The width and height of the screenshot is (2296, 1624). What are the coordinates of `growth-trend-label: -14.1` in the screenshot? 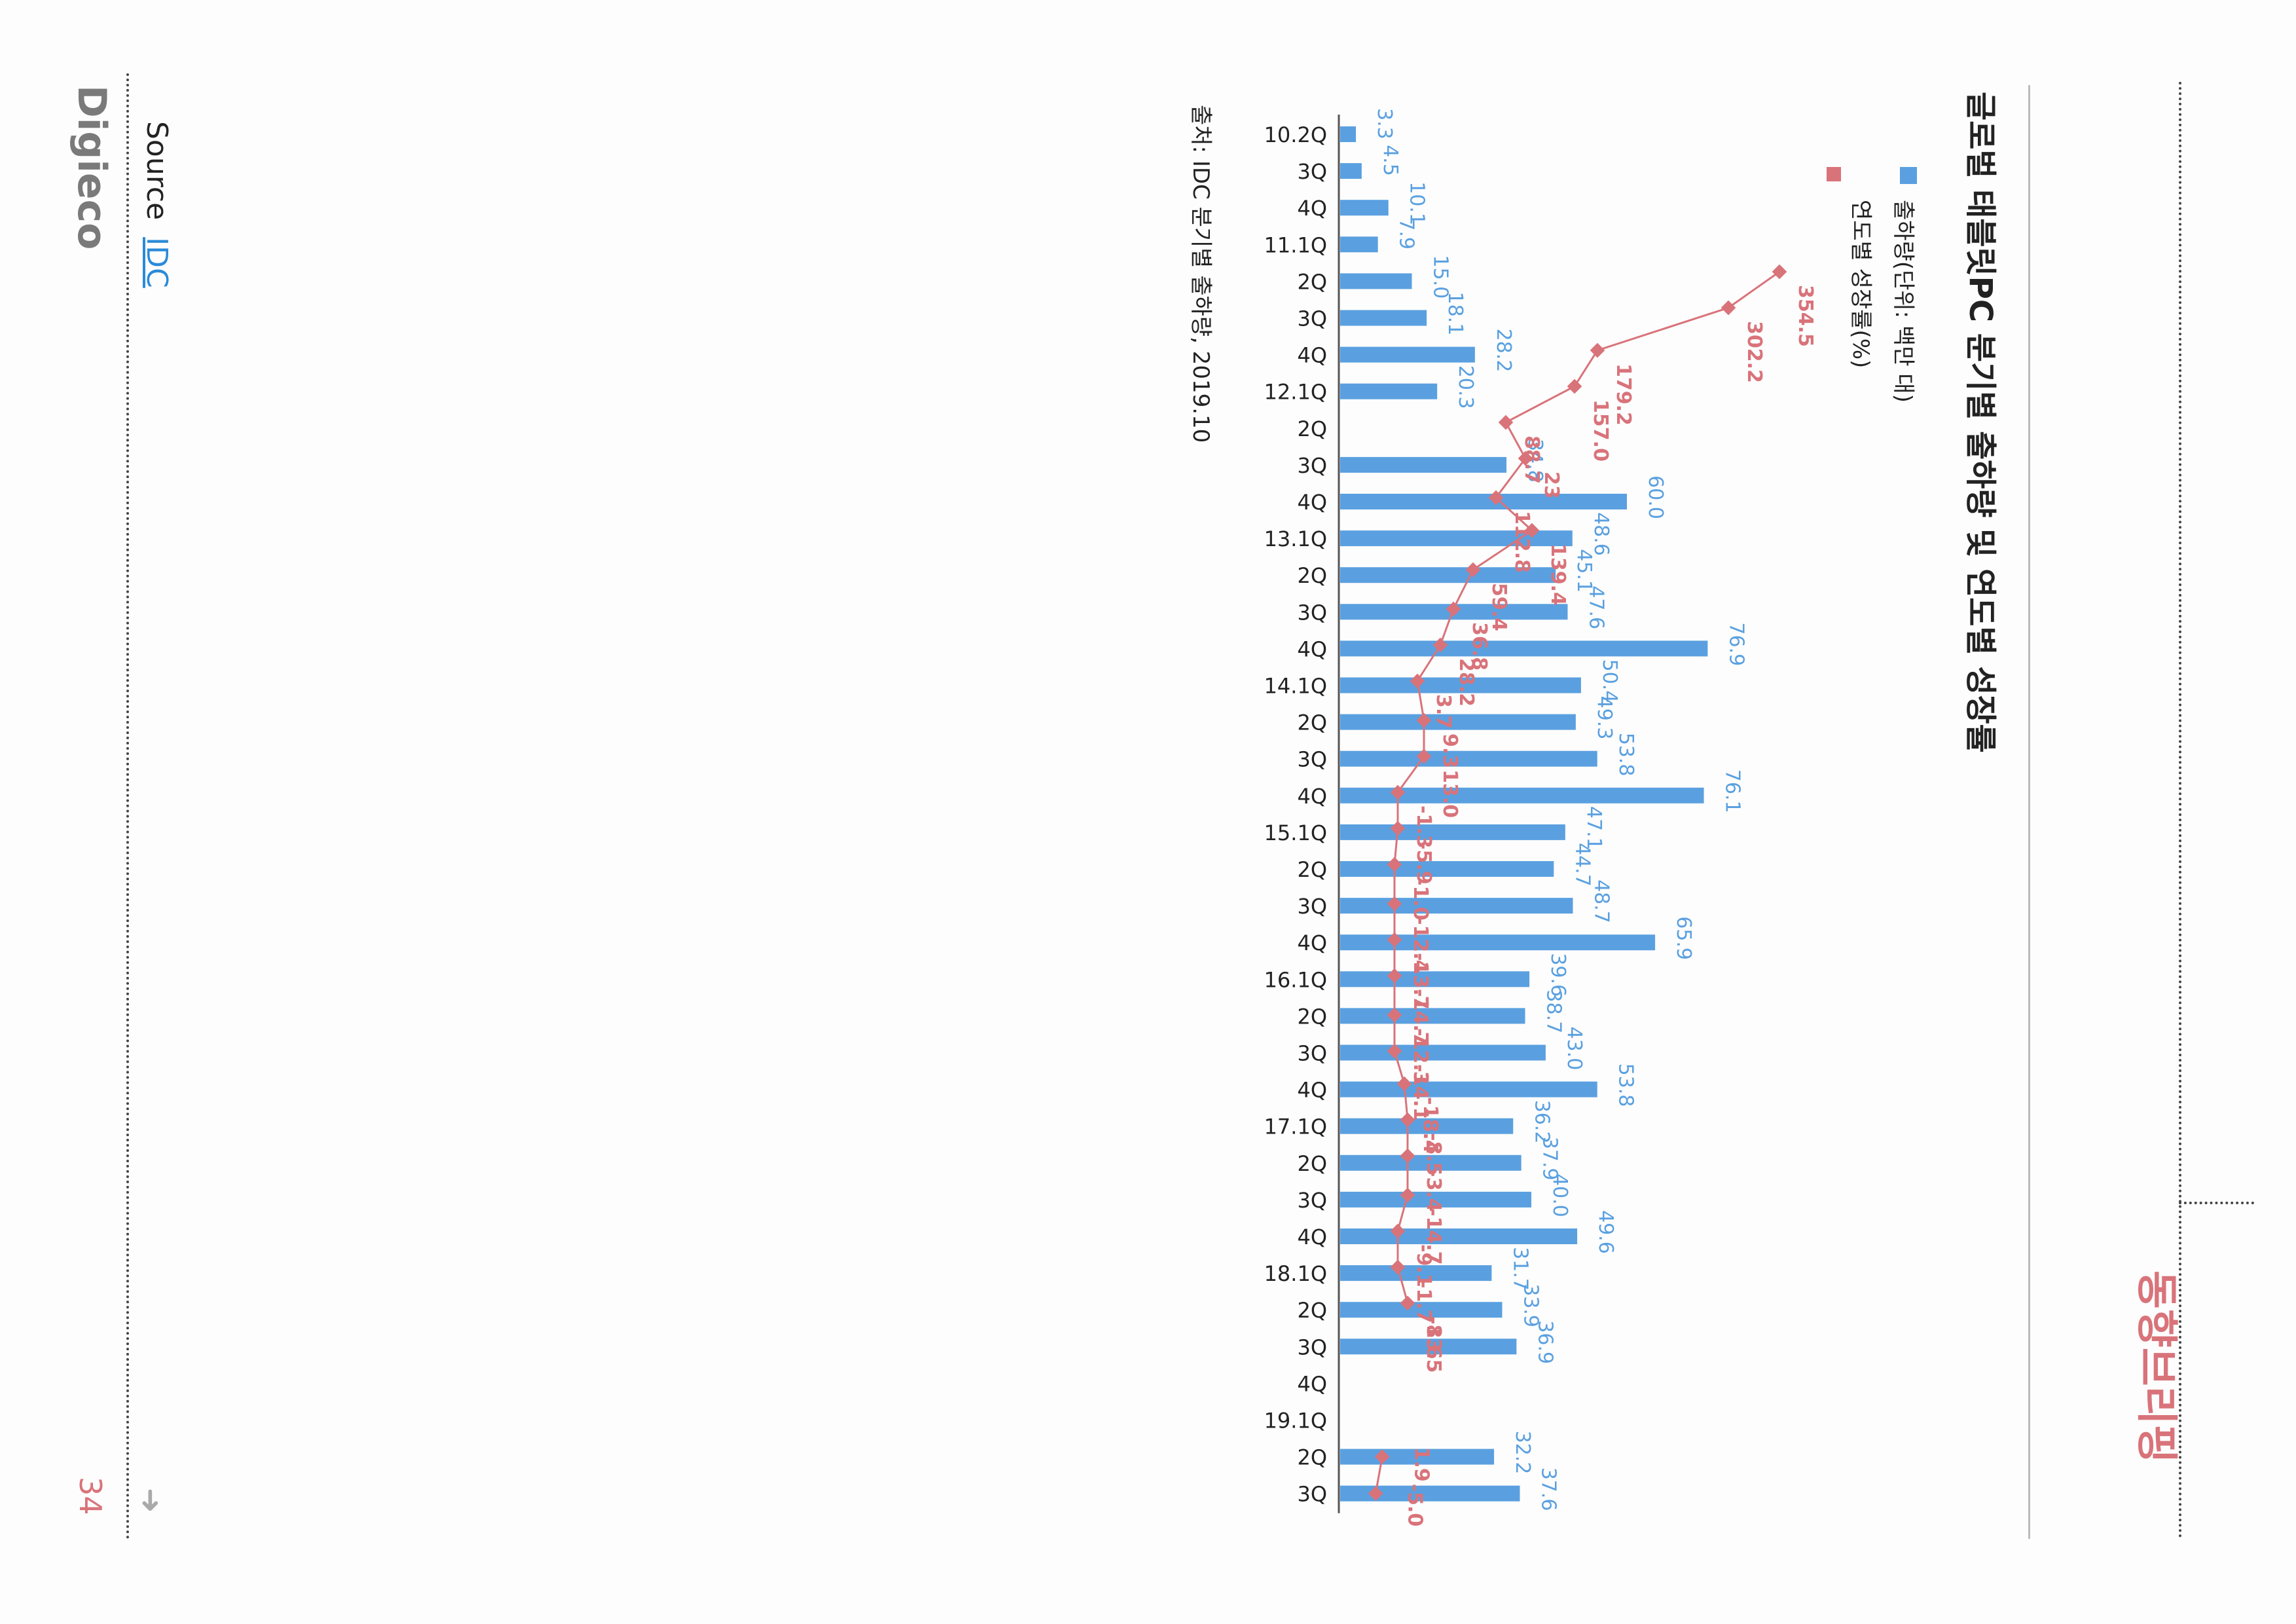 It's located at (1420, 1092).